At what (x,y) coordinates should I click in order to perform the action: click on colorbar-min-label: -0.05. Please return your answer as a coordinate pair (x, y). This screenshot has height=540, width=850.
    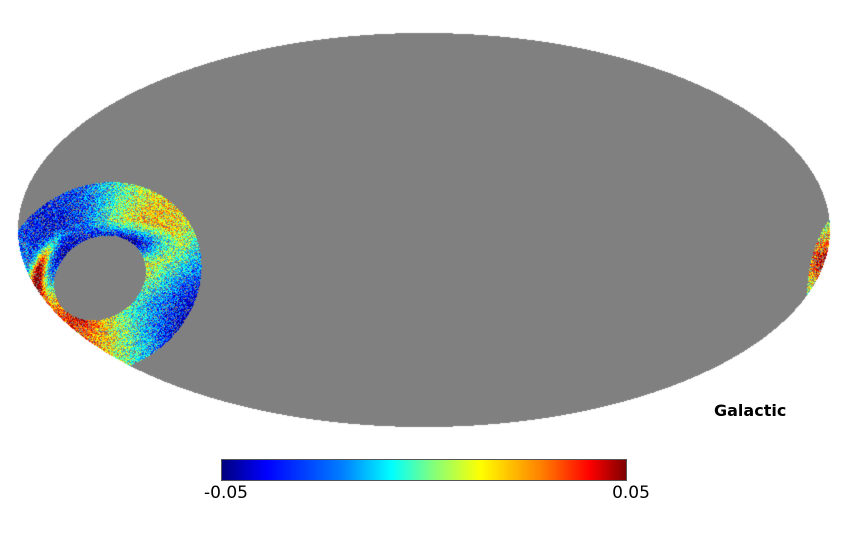
    Looking at the image, I should click on (226, 493).